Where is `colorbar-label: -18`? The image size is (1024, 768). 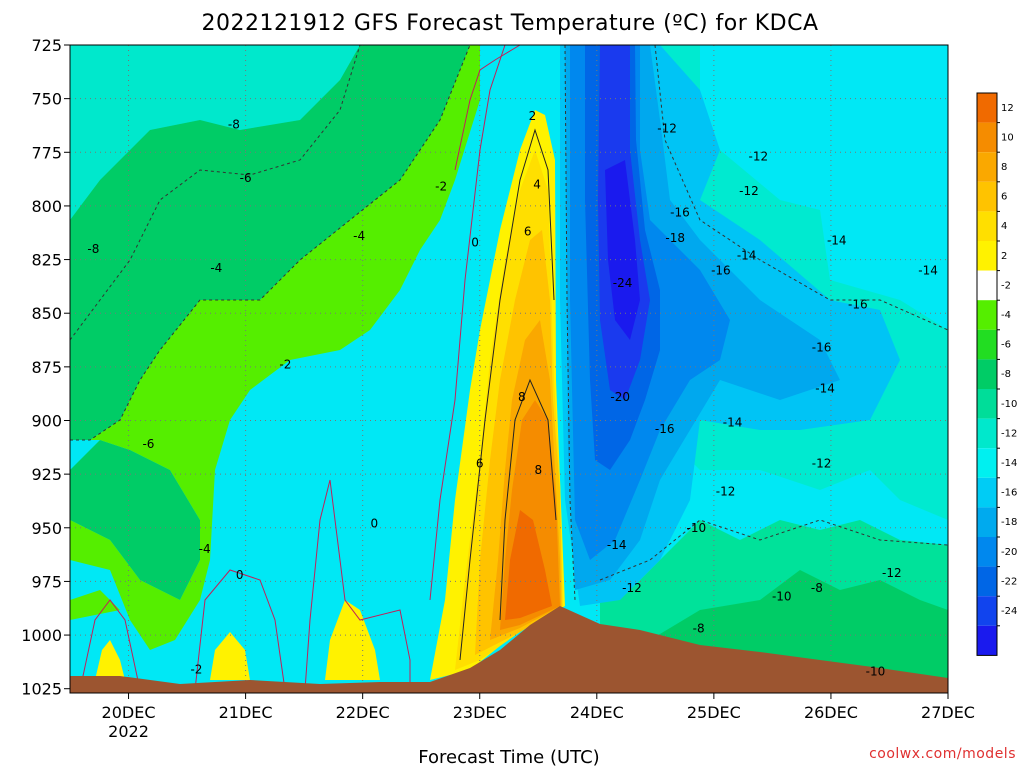
colorbar-label: -18 is located at coordinates (1009, 522).